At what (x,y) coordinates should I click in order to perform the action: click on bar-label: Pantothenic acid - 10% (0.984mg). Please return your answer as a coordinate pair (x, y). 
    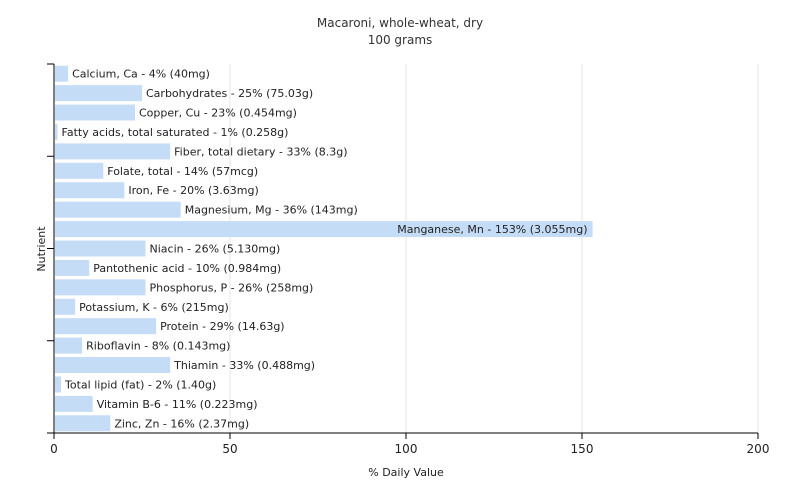
    Looking at the image, I should click on (187, 268).